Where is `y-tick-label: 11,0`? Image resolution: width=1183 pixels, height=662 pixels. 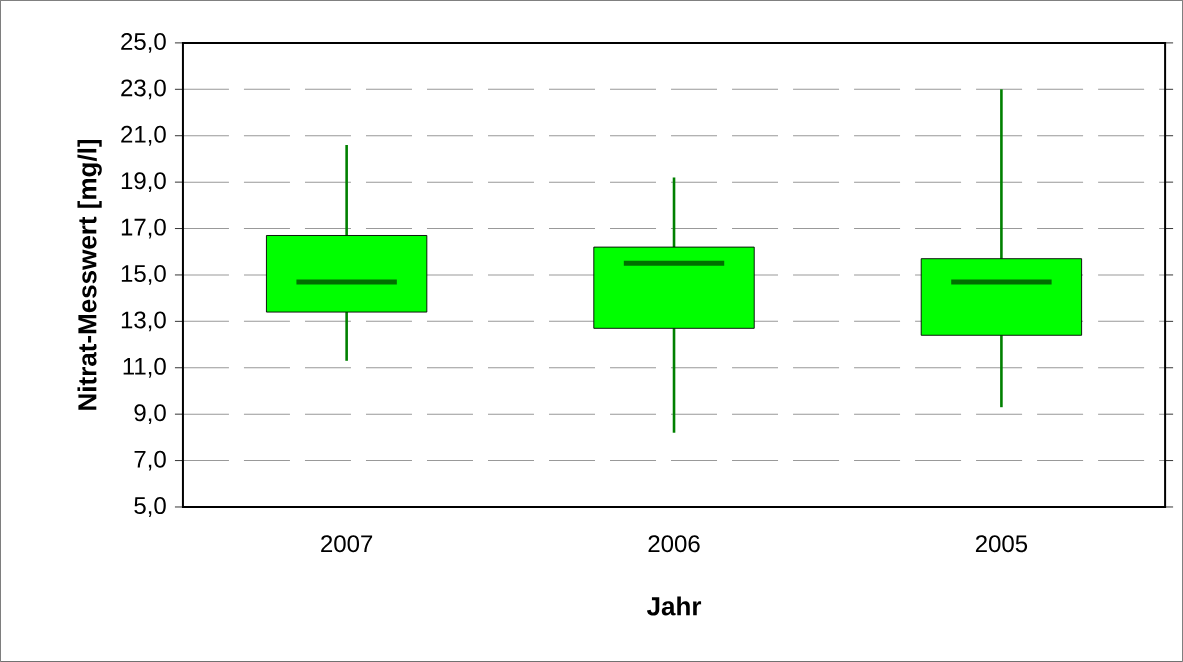 y-tick-label: 11,0 is located at coordinates (144, 367).